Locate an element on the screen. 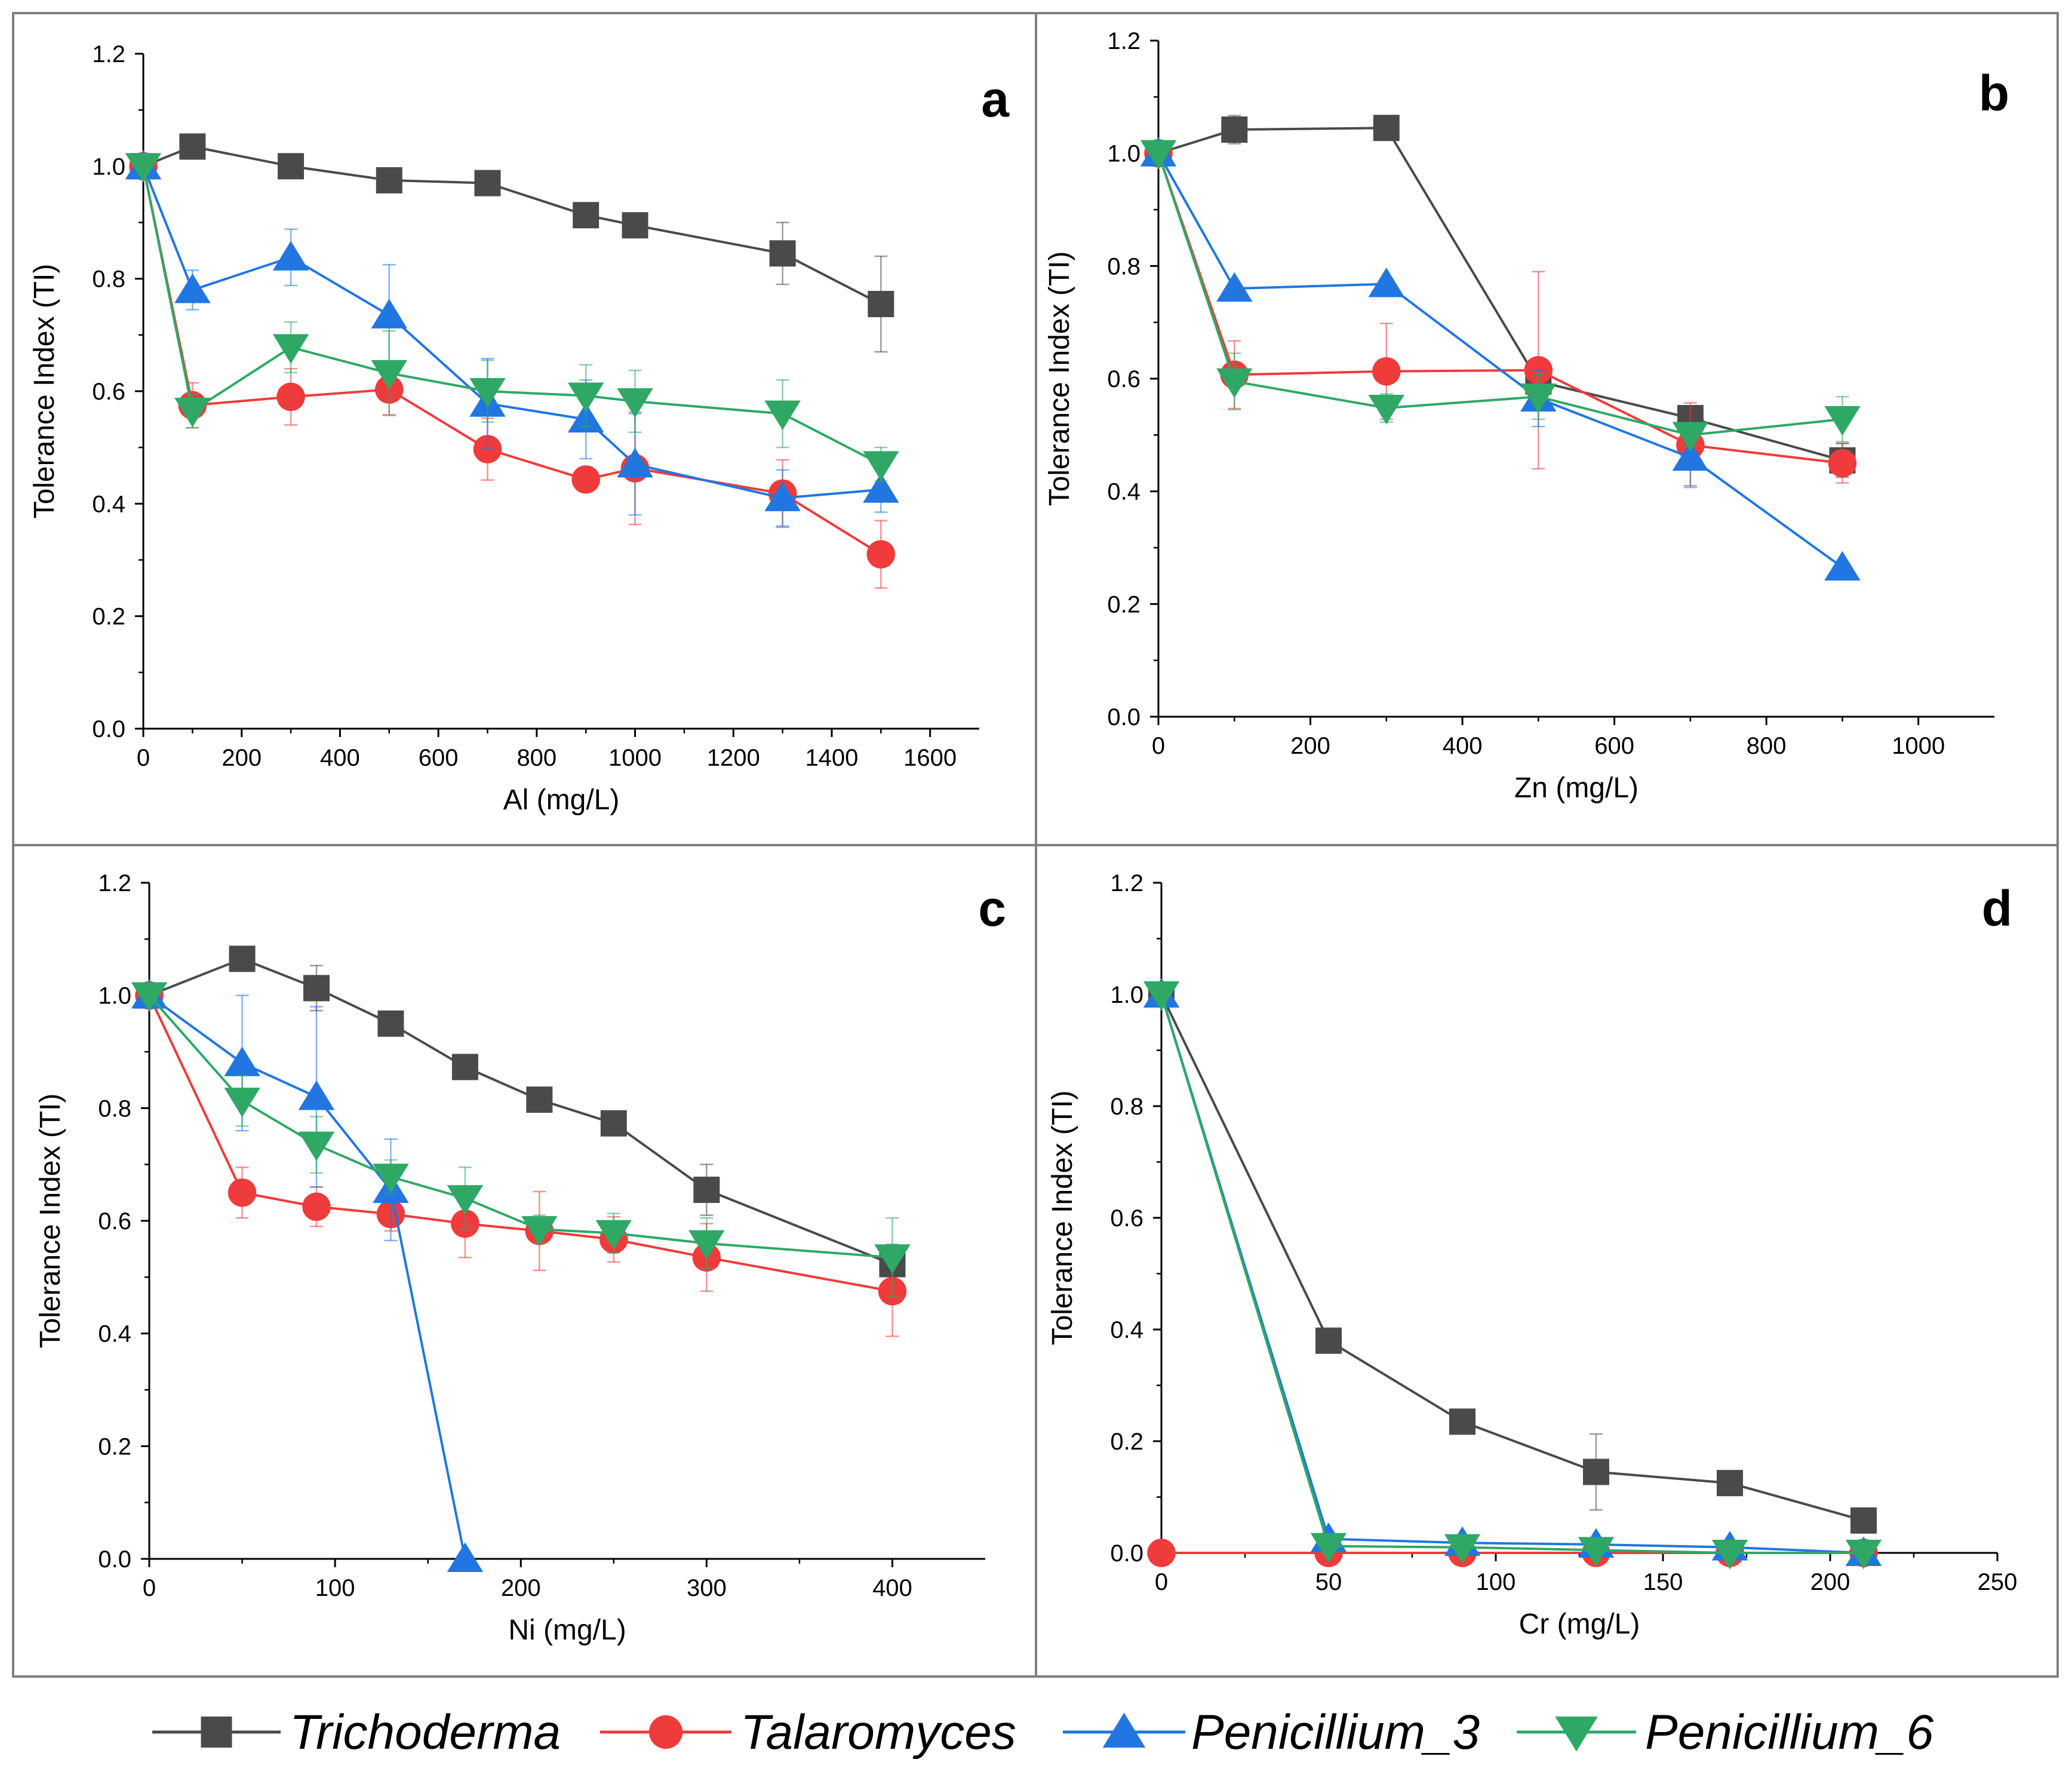 The image size is (2072, 1790). x-tick-label: 1200 is located at coordinates (734, 758).